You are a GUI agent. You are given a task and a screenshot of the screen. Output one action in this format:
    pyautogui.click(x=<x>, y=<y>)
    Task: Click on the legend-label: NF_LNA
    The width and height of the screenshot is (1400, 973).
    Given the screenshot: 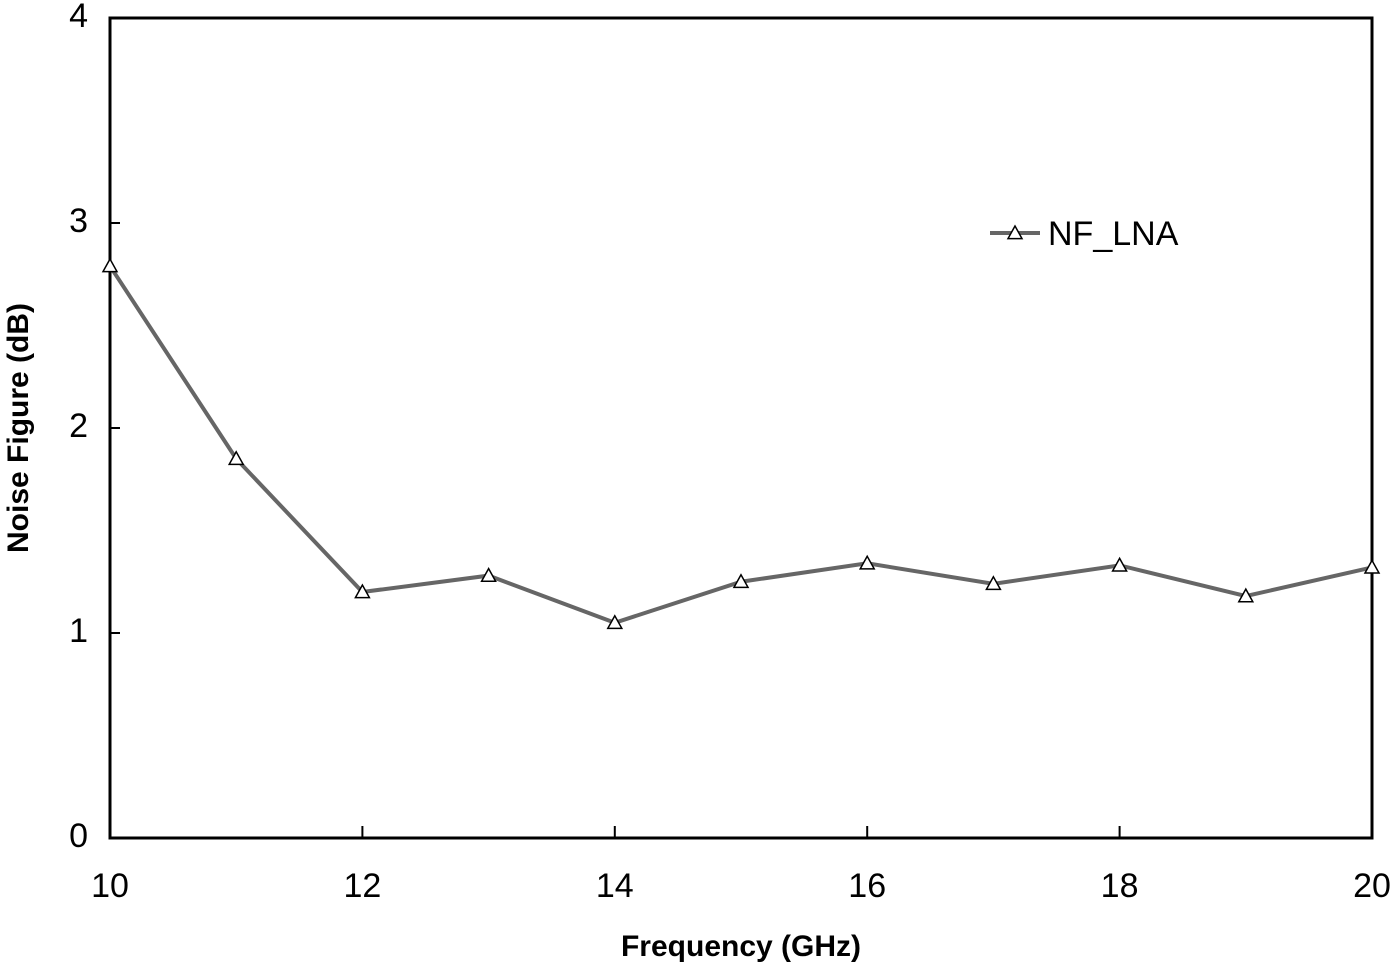 What is the action you would take?
    pyautogui.click(x=1113, y=234)
    